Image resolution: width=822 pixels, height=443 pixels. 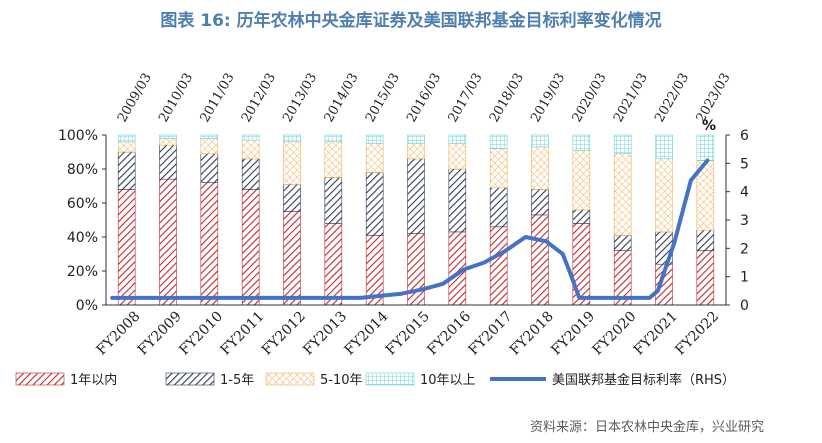 I want to click on x-tick-label: FY2019, so click(x=573, y=334).